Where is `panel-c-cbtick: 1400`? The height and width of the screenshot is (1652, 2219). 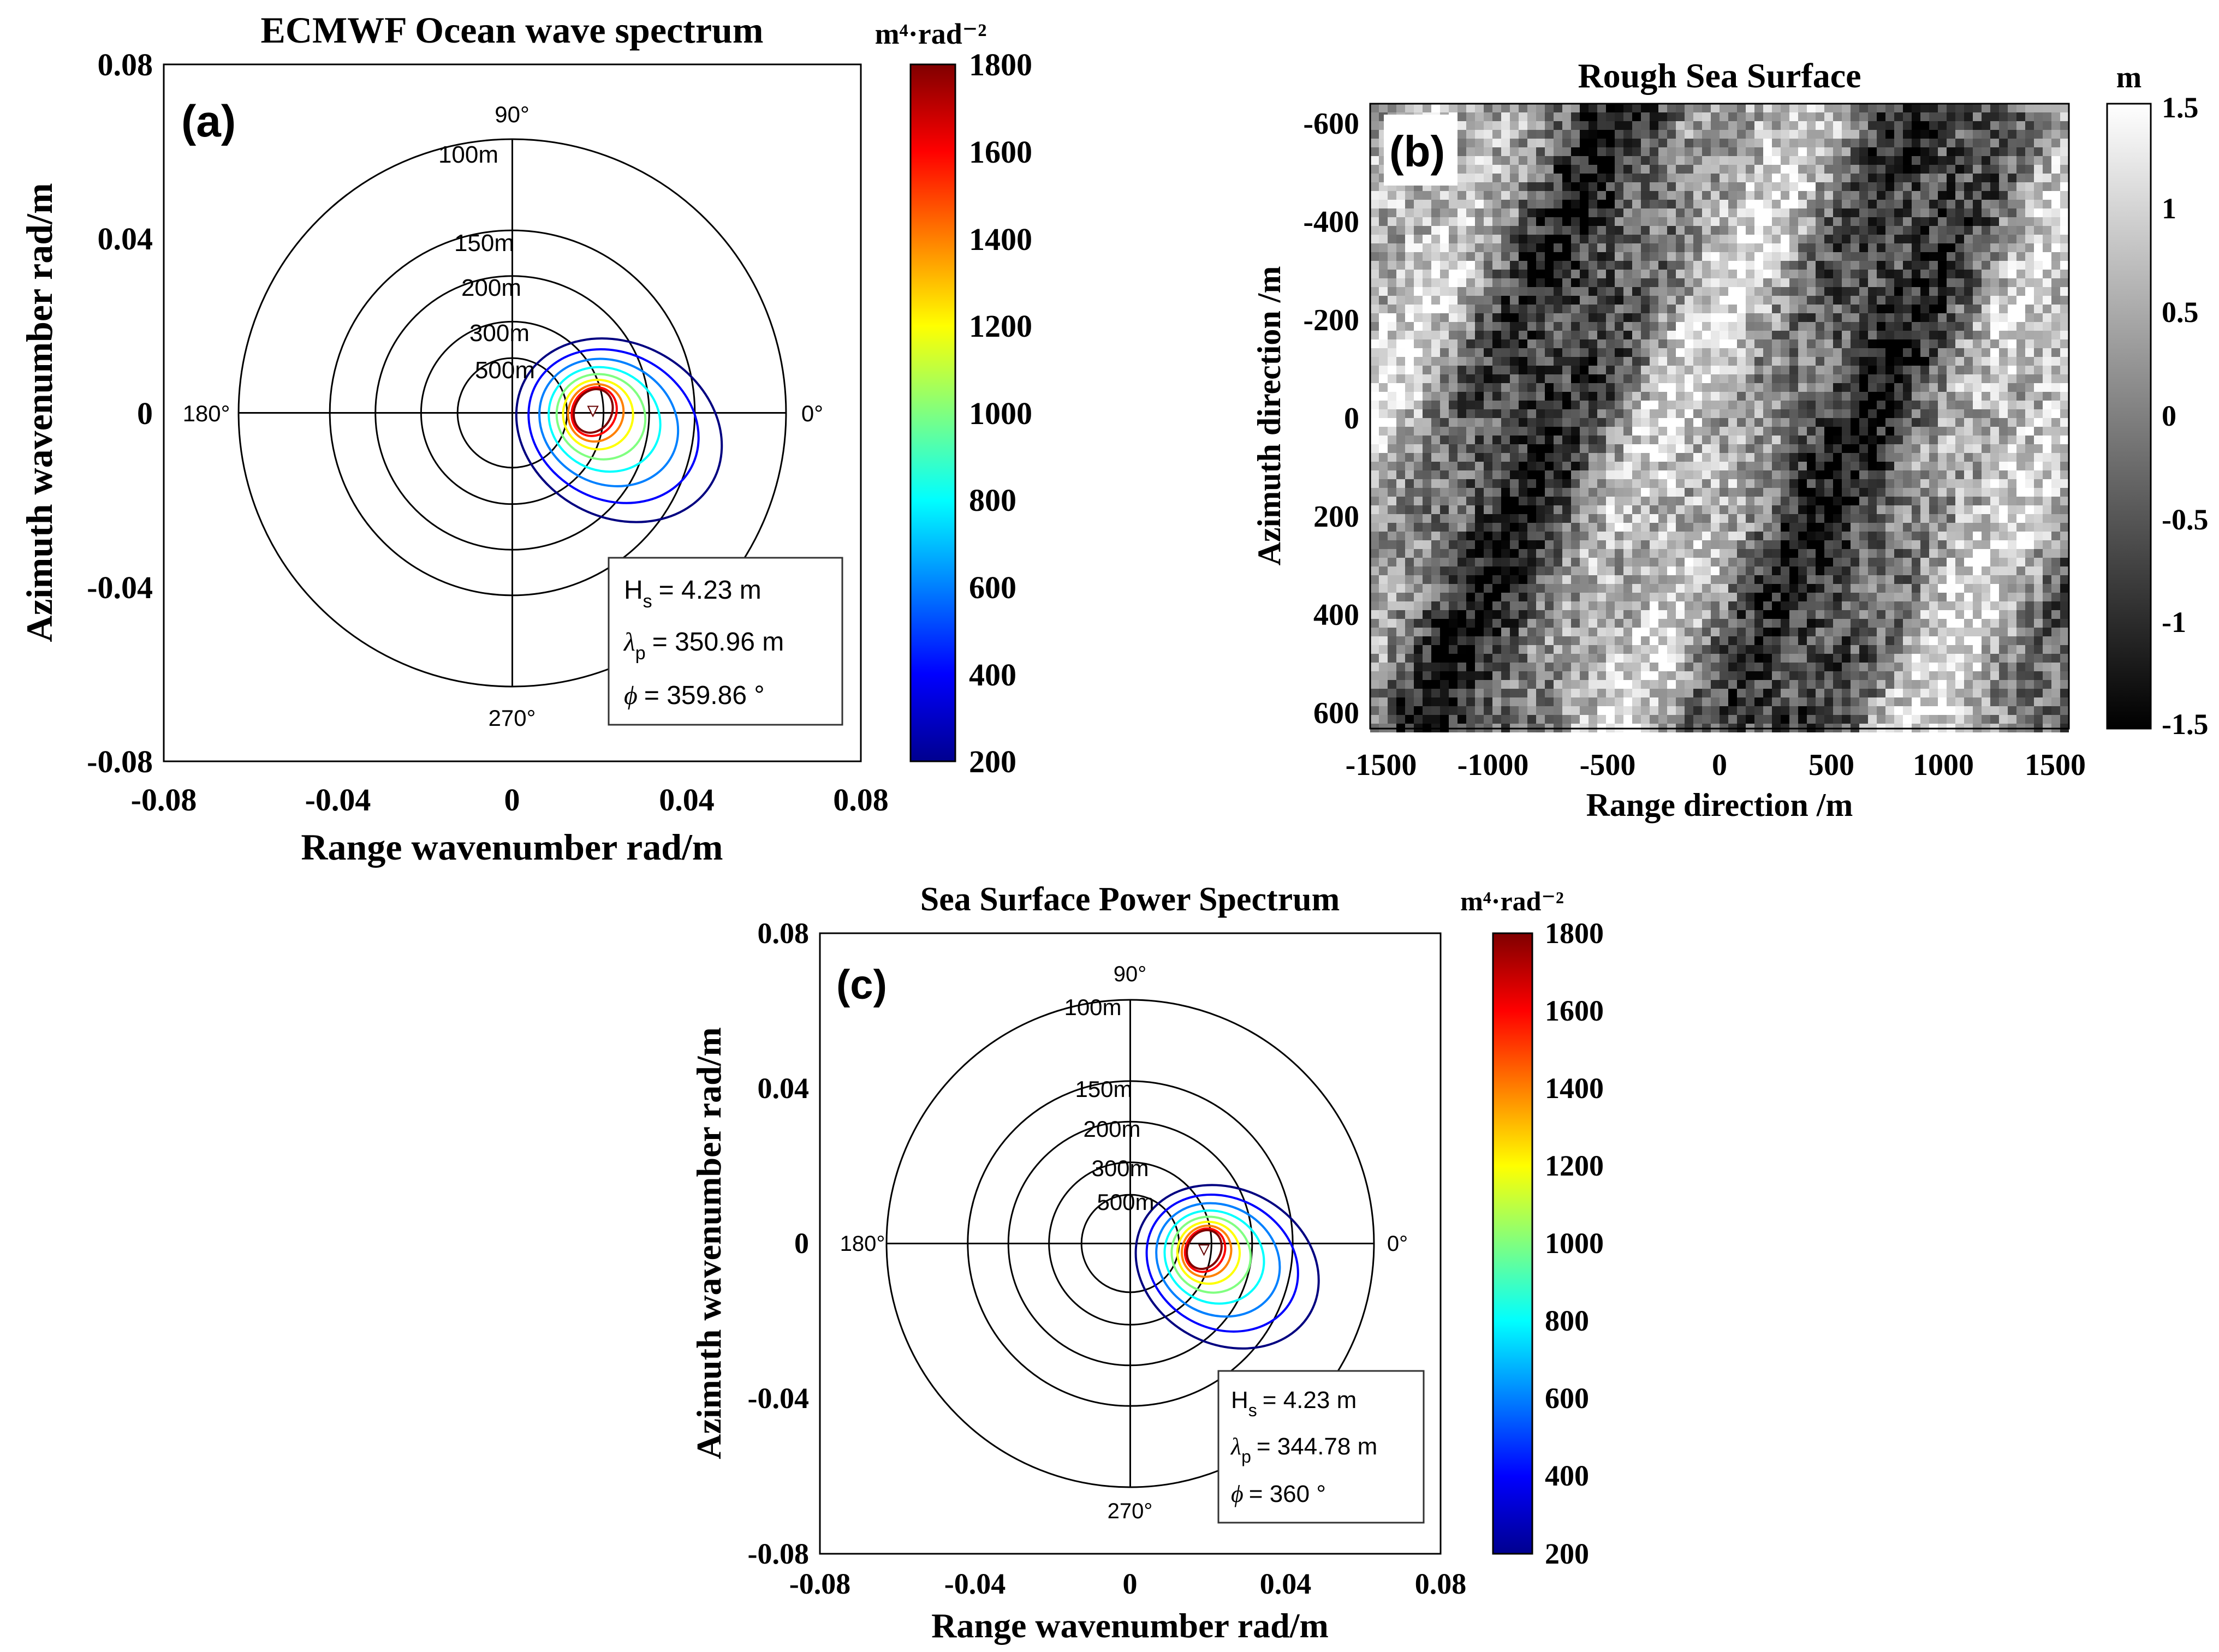
panel-c-cbtick: 1400 is located at coordinates (1574, 1088).